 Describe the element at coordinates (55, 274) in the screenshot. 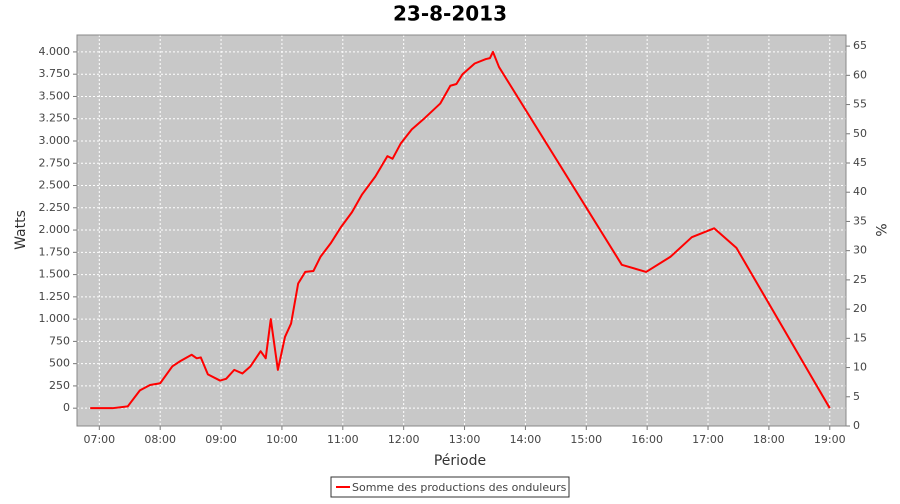

I see `y-tick-label: 1.500` at that location.